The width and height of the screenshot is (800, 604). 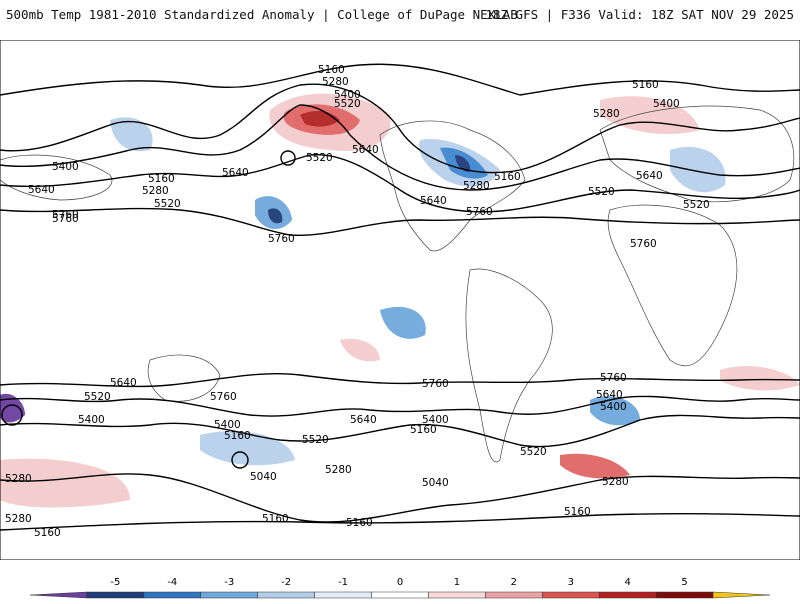 I want to click on colorbar-tick-label: 2, so click(x=514, y=582).